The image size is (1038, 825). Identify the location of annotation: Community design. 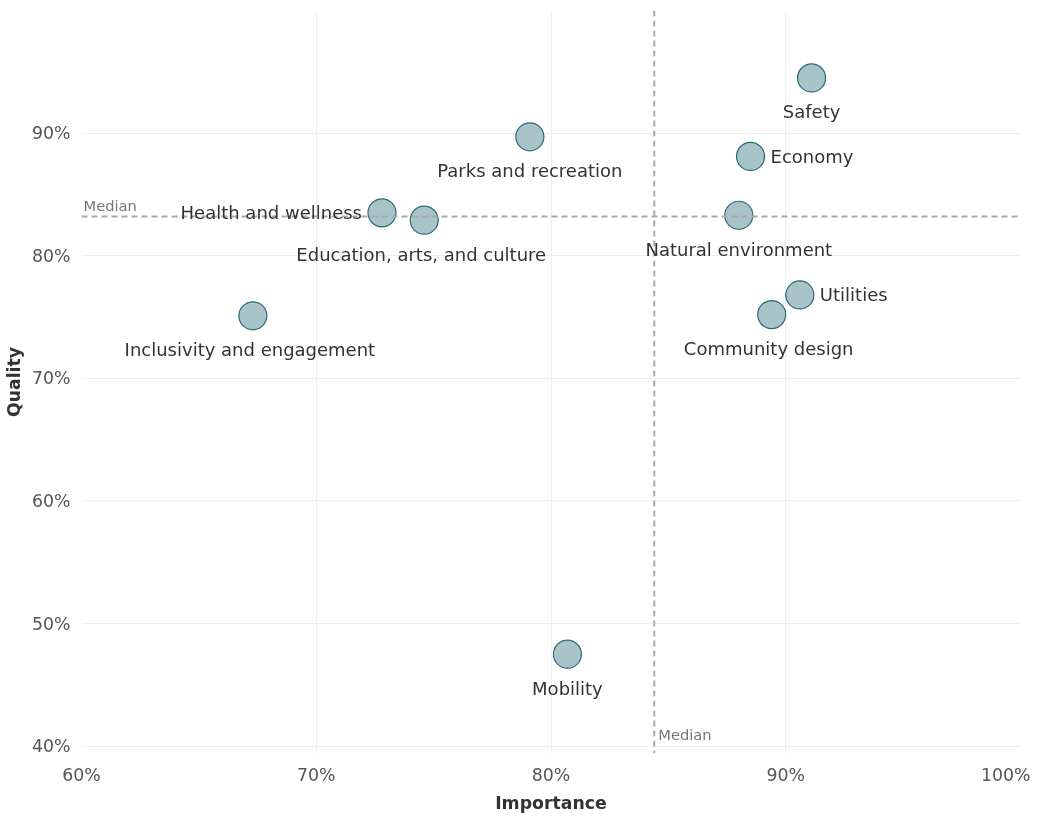
(768, 349).